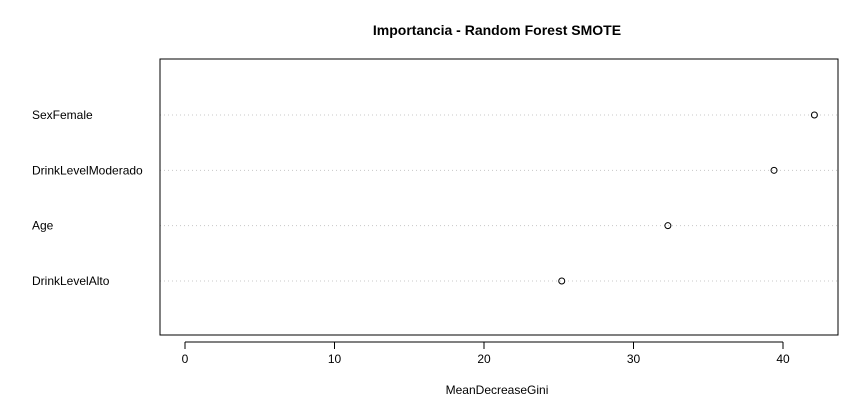 This screenshot has width=867, height=410. Describe the element at coordinates (497, 390) in the screenshot. I see `x-axis-label: MeanDecreaseGini` at that location.